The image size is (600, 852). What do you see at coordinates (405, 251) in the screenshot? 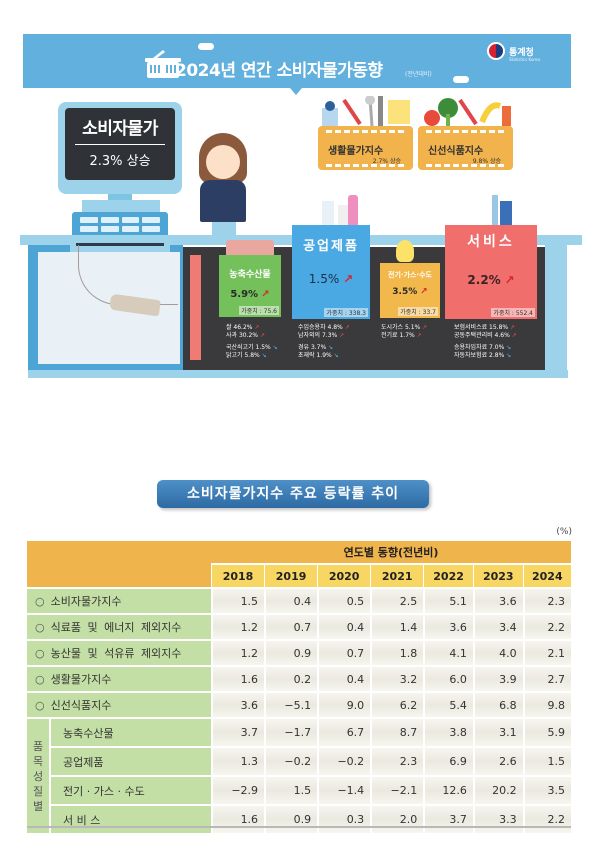
I see `lightbulb-icon` at bounding box center [405, 251].